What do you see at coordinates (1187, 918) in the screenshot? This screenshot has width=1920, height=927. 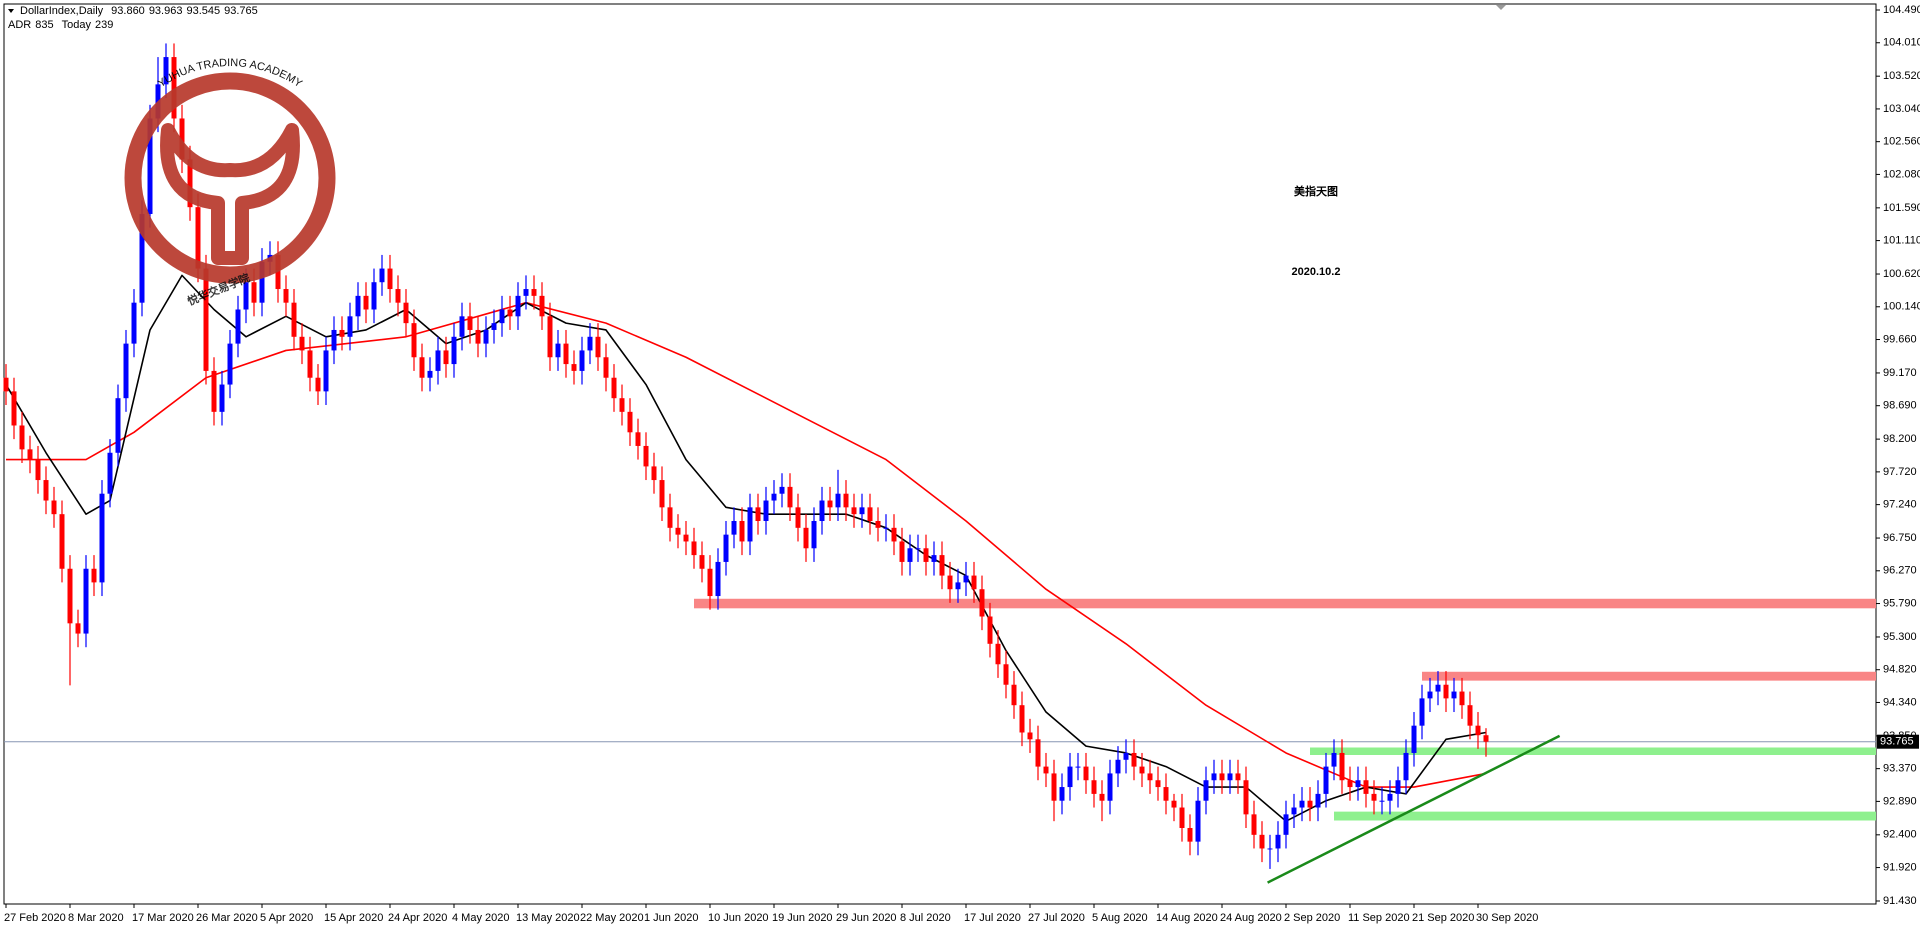 I see `x-tick-label: 14 Aug 2020` at bounding box center [1187, 918].